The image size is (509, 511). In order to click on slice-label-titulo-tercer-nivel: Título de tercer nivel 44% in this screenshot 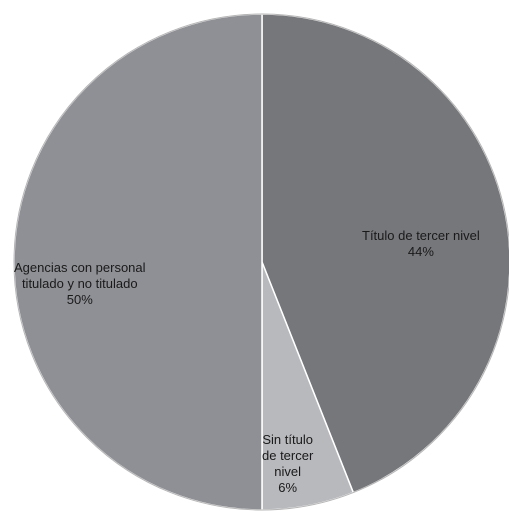, I will do `click(421, 244)`.